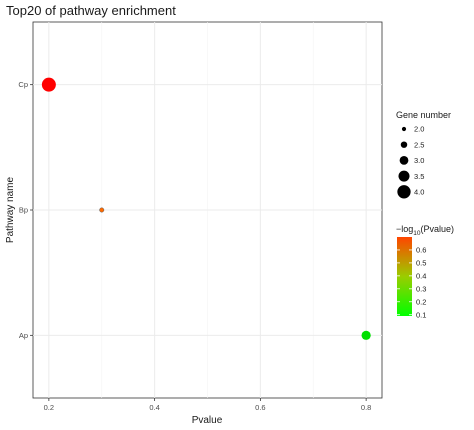 Image resolution: width=474 pixels, height=430 pixels. I want to click on size-legend: Gene number 2.0 2.5 3.0 3.5 4.0, so click(423, 154).